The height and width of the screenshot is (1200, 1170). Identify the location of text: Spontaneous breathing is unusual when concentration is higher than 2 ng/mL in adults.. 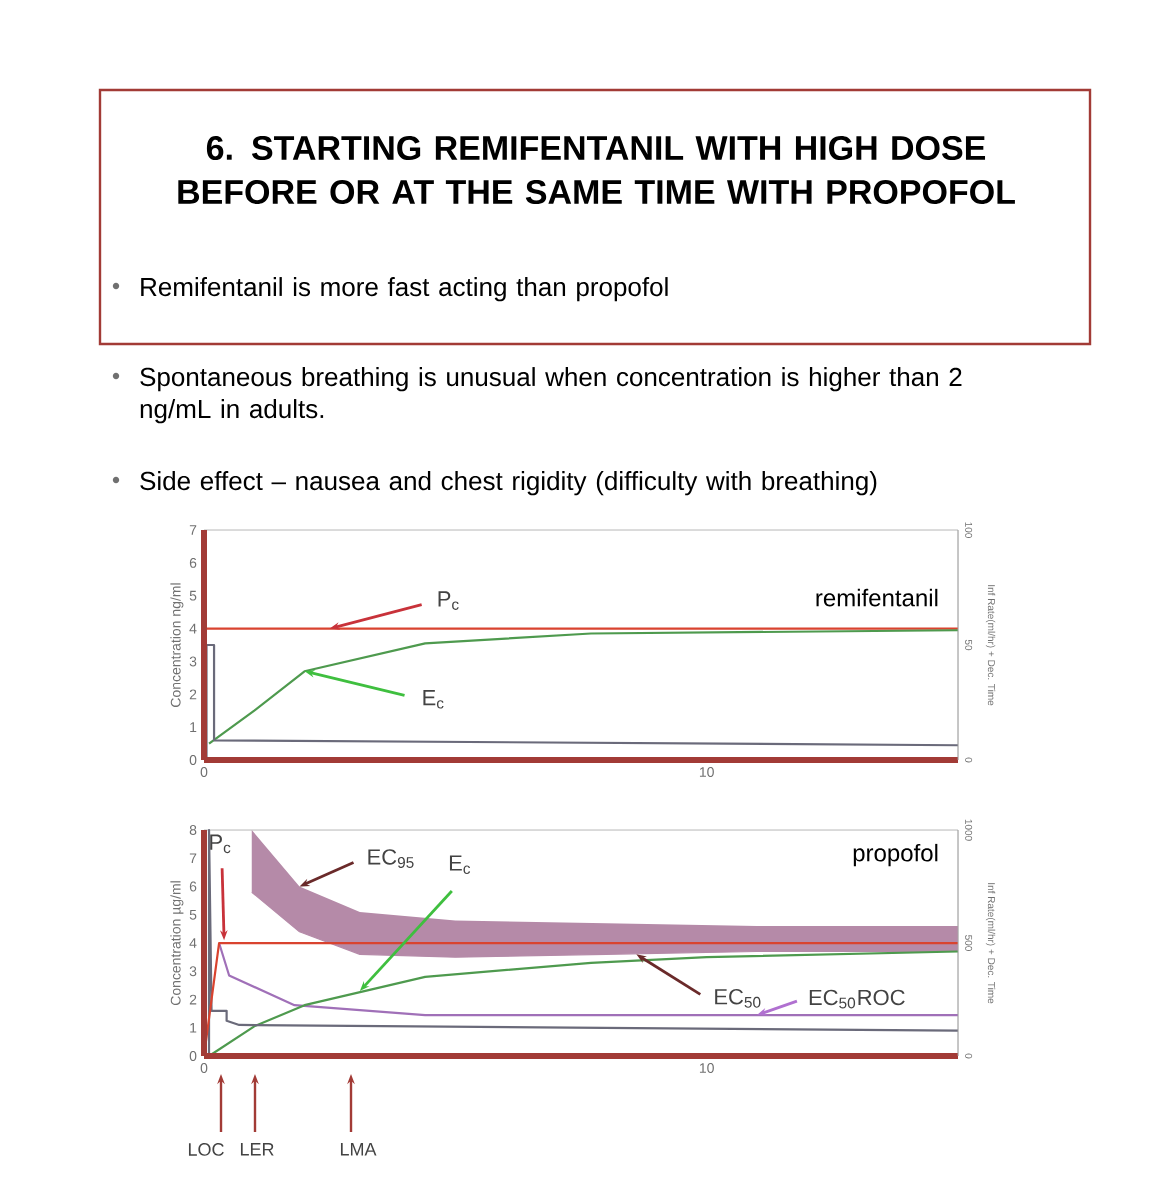
(551, 395).